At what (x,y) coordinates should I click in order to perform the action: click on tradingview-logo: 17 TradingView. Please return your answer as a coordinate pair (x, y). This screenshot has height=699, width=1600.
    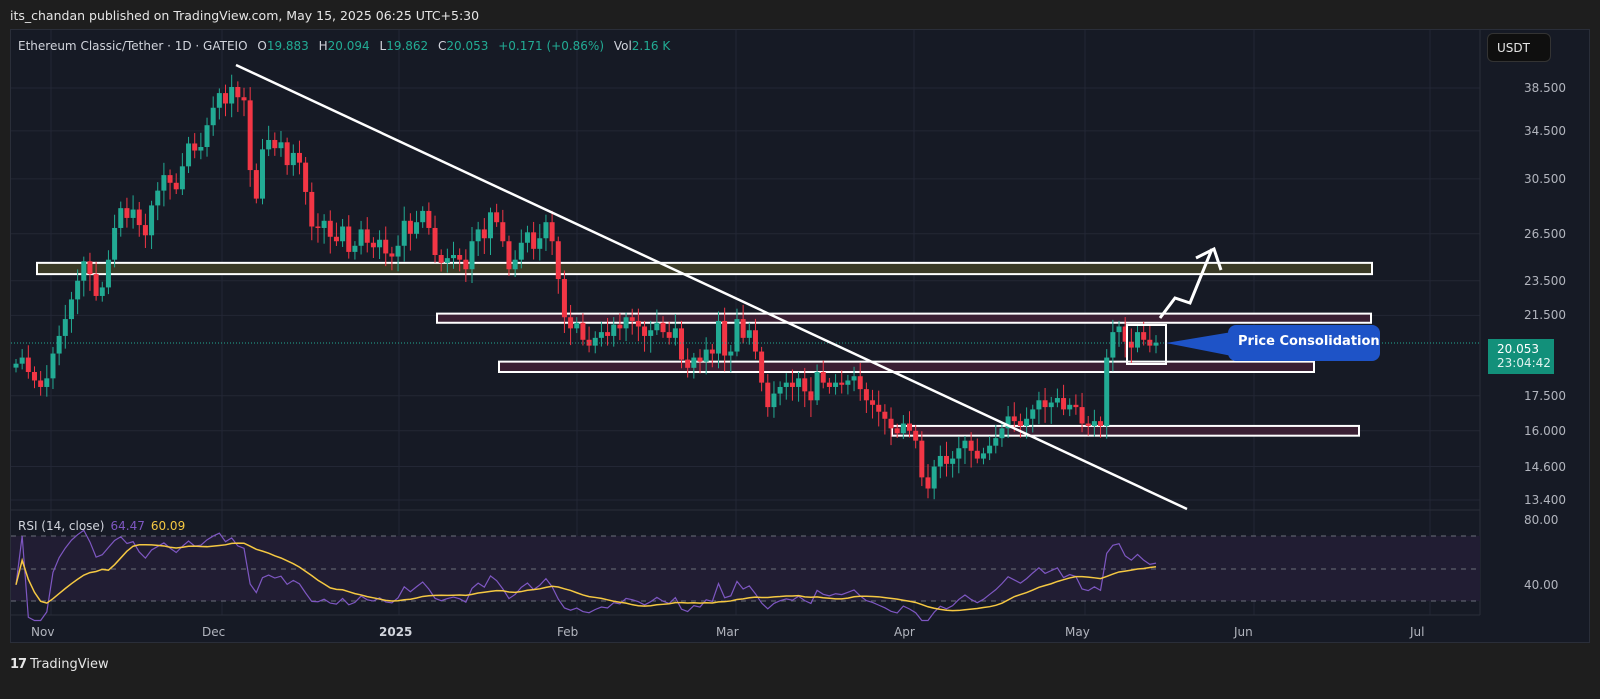
    Looking at the image, I should click on (59, 664).